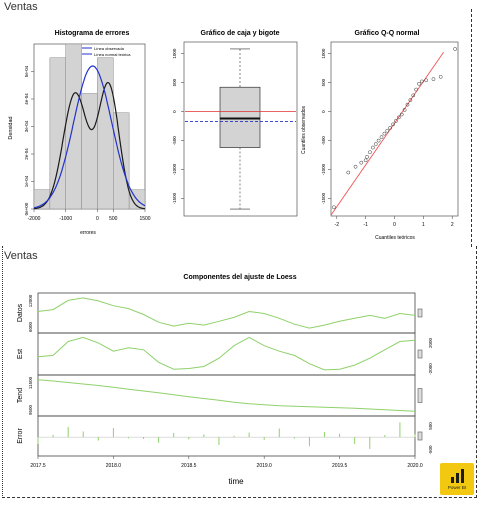  Describe the element at coordinates (457, 487) in the screenshot. I see `power-bi-label: Power BI` at that location.